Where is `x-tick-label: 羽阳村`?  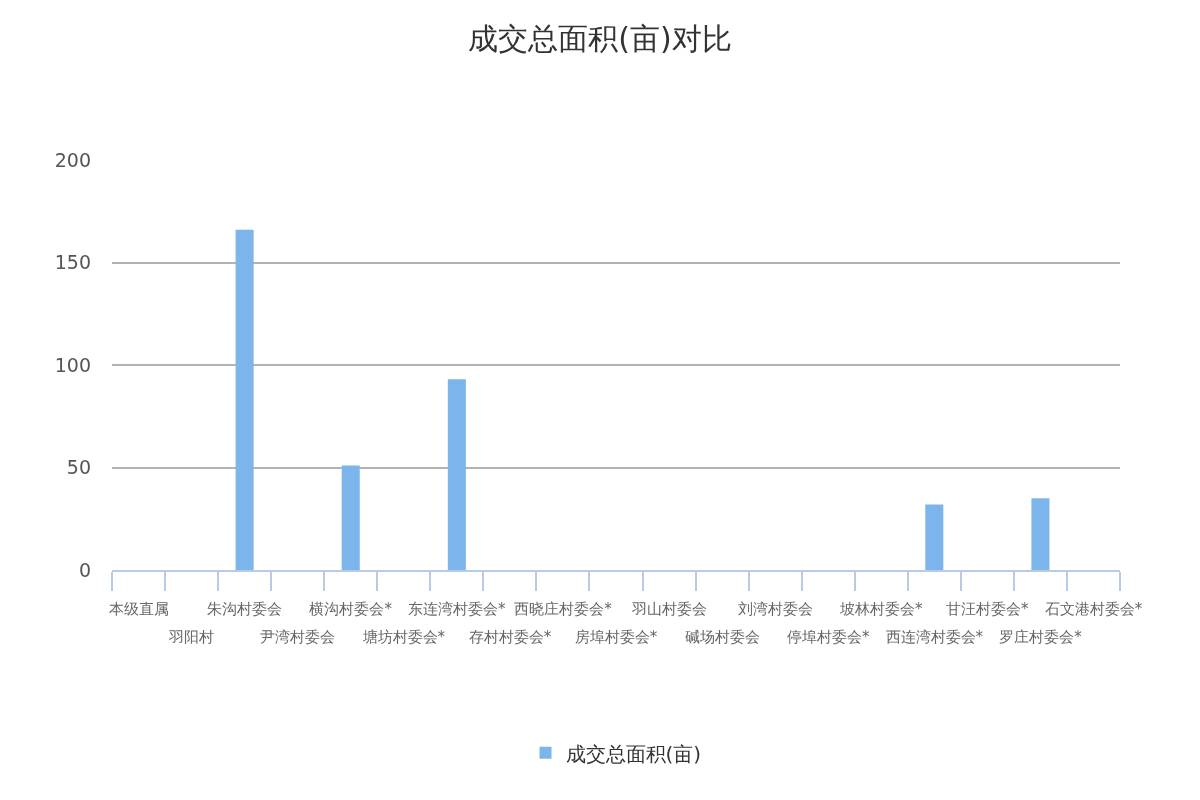
x-tick-label: 羽阳村 is located at coordinates (191, 637).